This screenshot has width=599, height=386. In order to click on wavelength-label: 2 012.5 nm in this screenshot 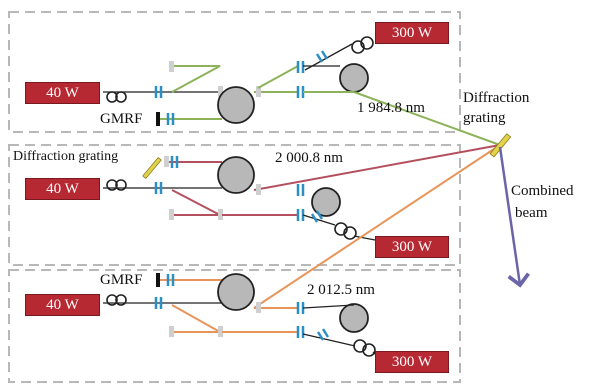, I will do `click(341, 290)`.